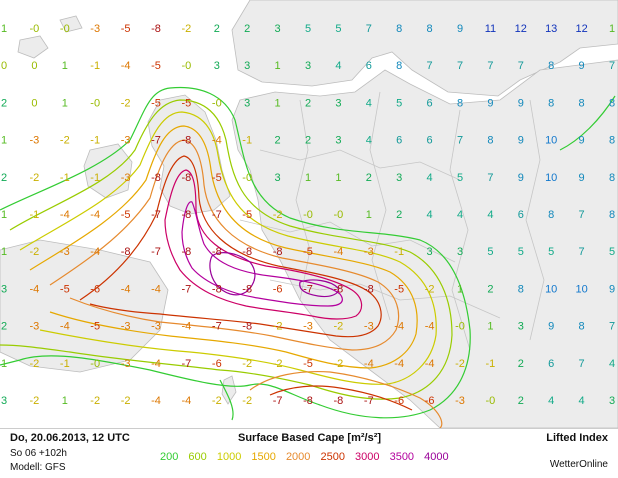 Image resolution: width=618 pixels, height=478 pixels. I want to click on iberia-land, so click(84, 306).